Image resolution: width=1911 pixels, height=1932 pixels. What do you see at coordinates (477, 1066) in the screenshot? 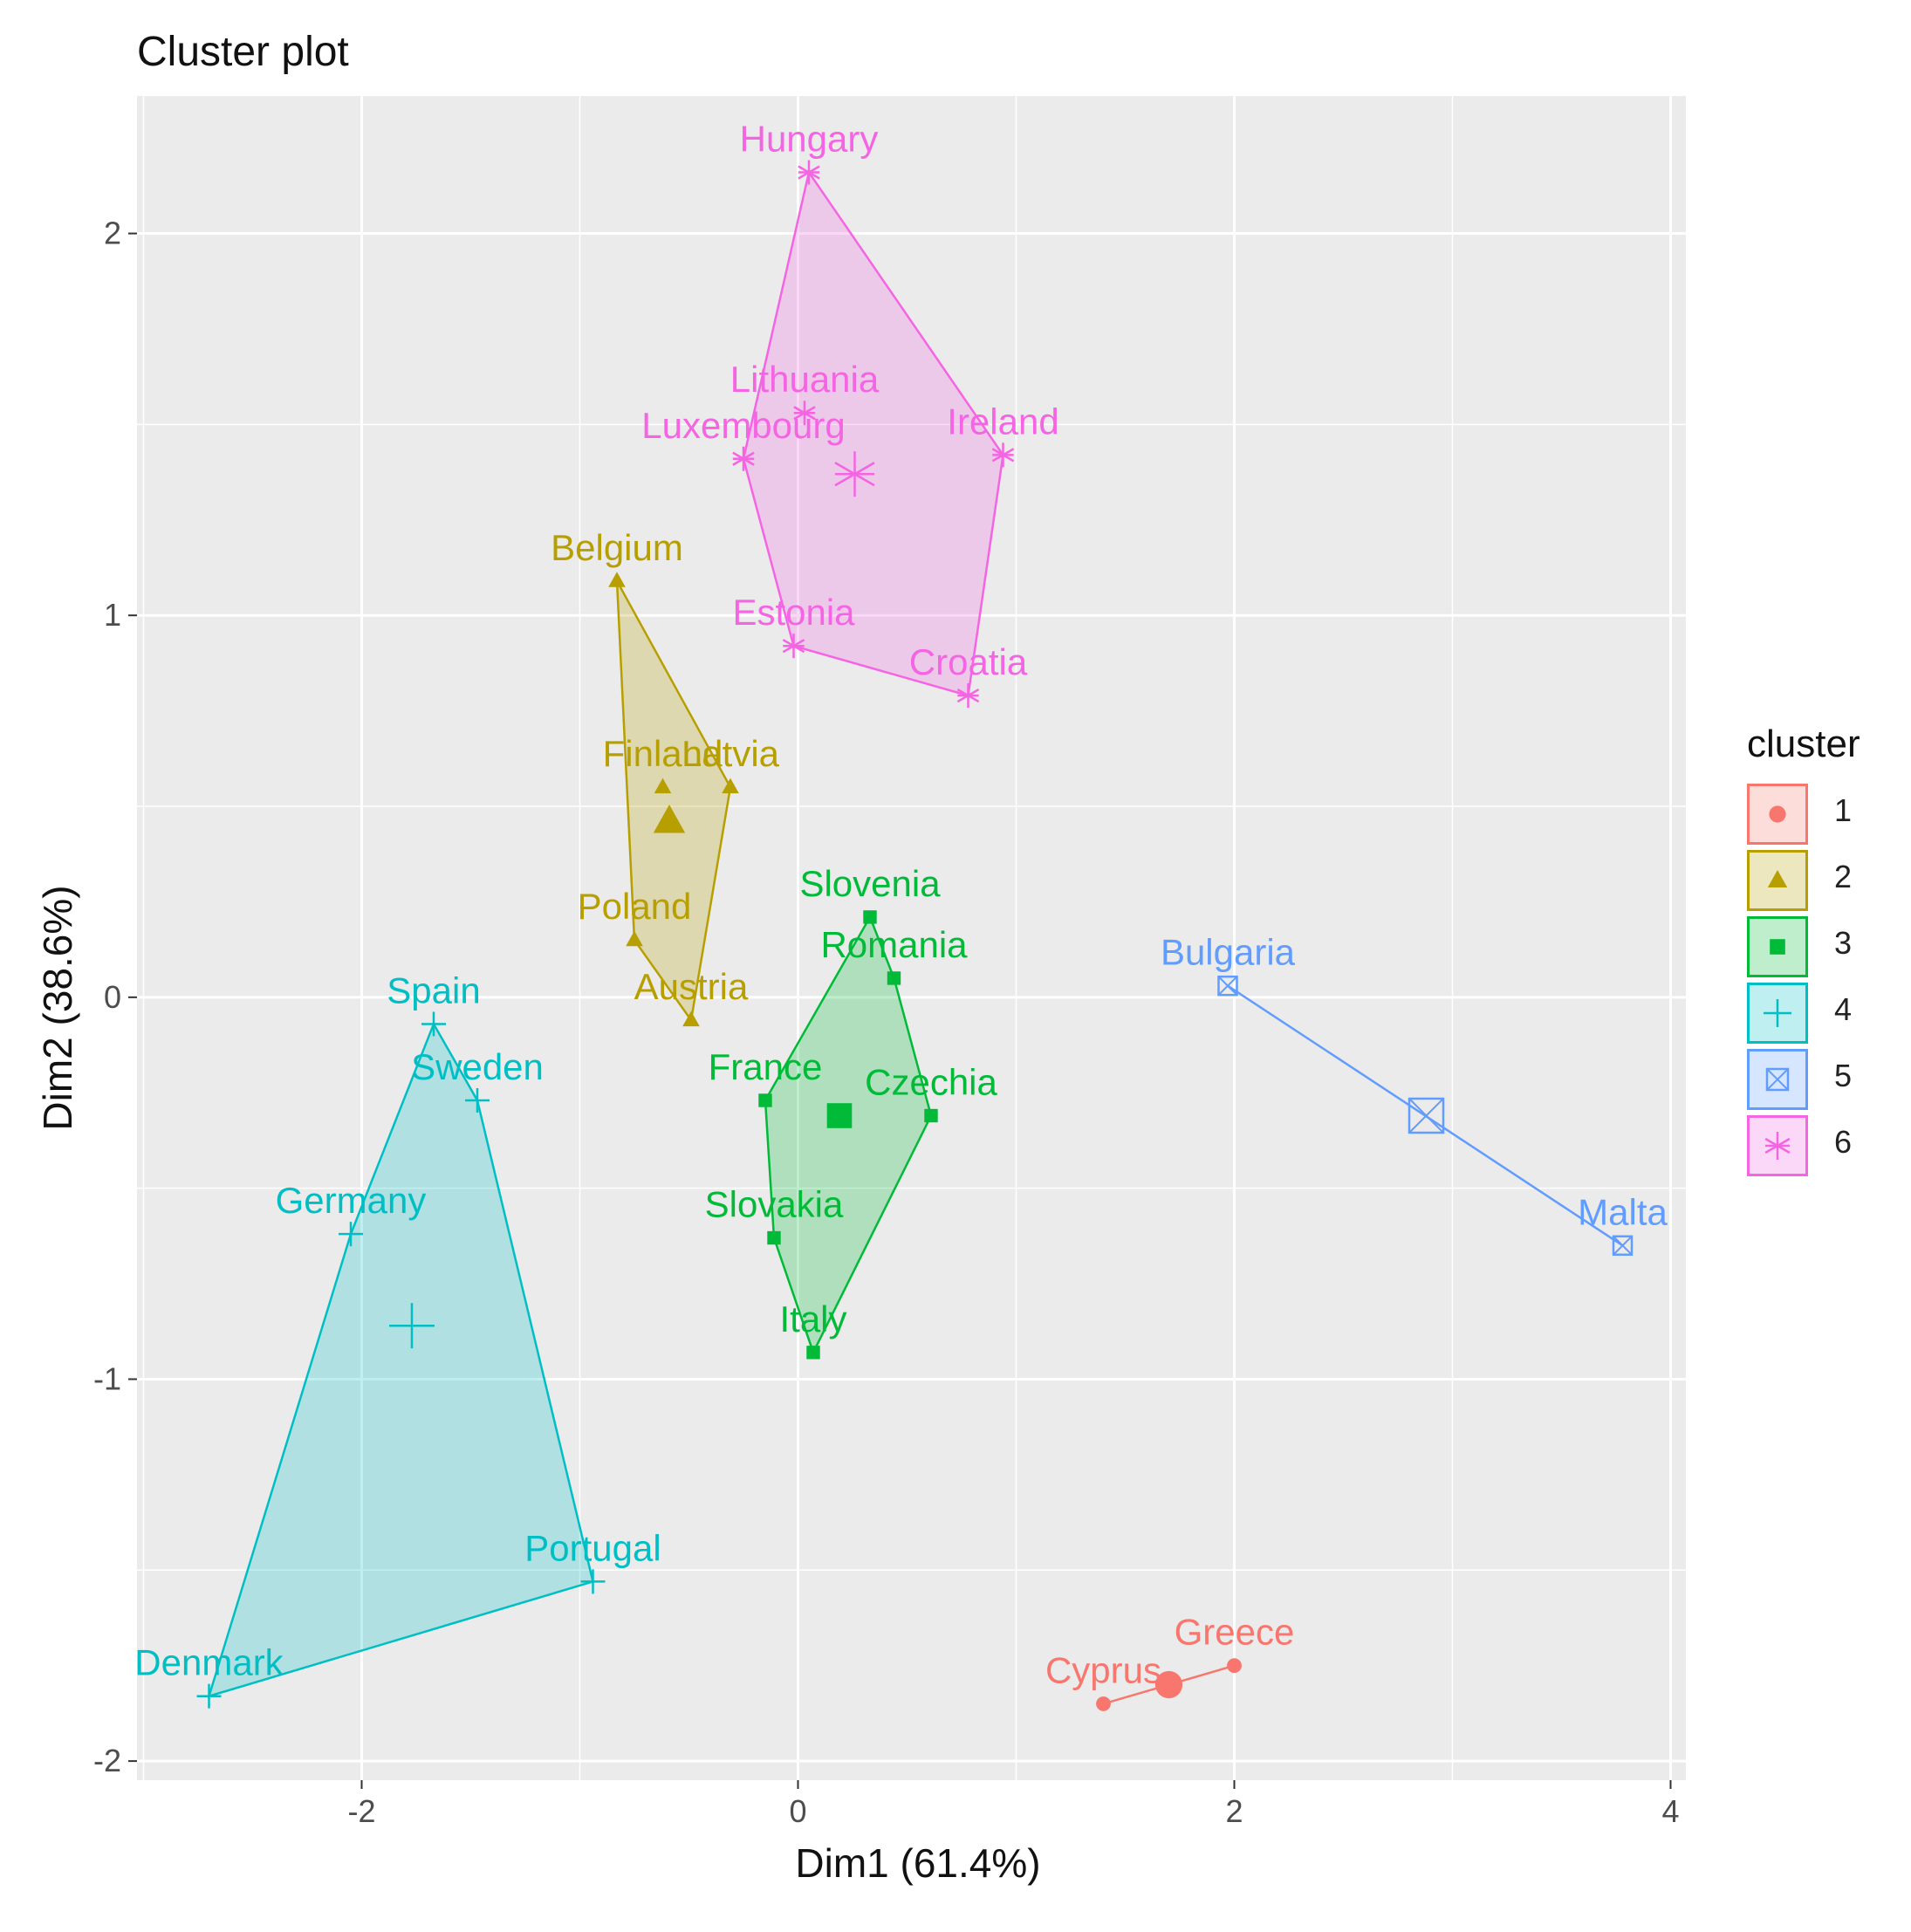
I see `label-sweden: Sweden` at bounding box center [477, 1066].